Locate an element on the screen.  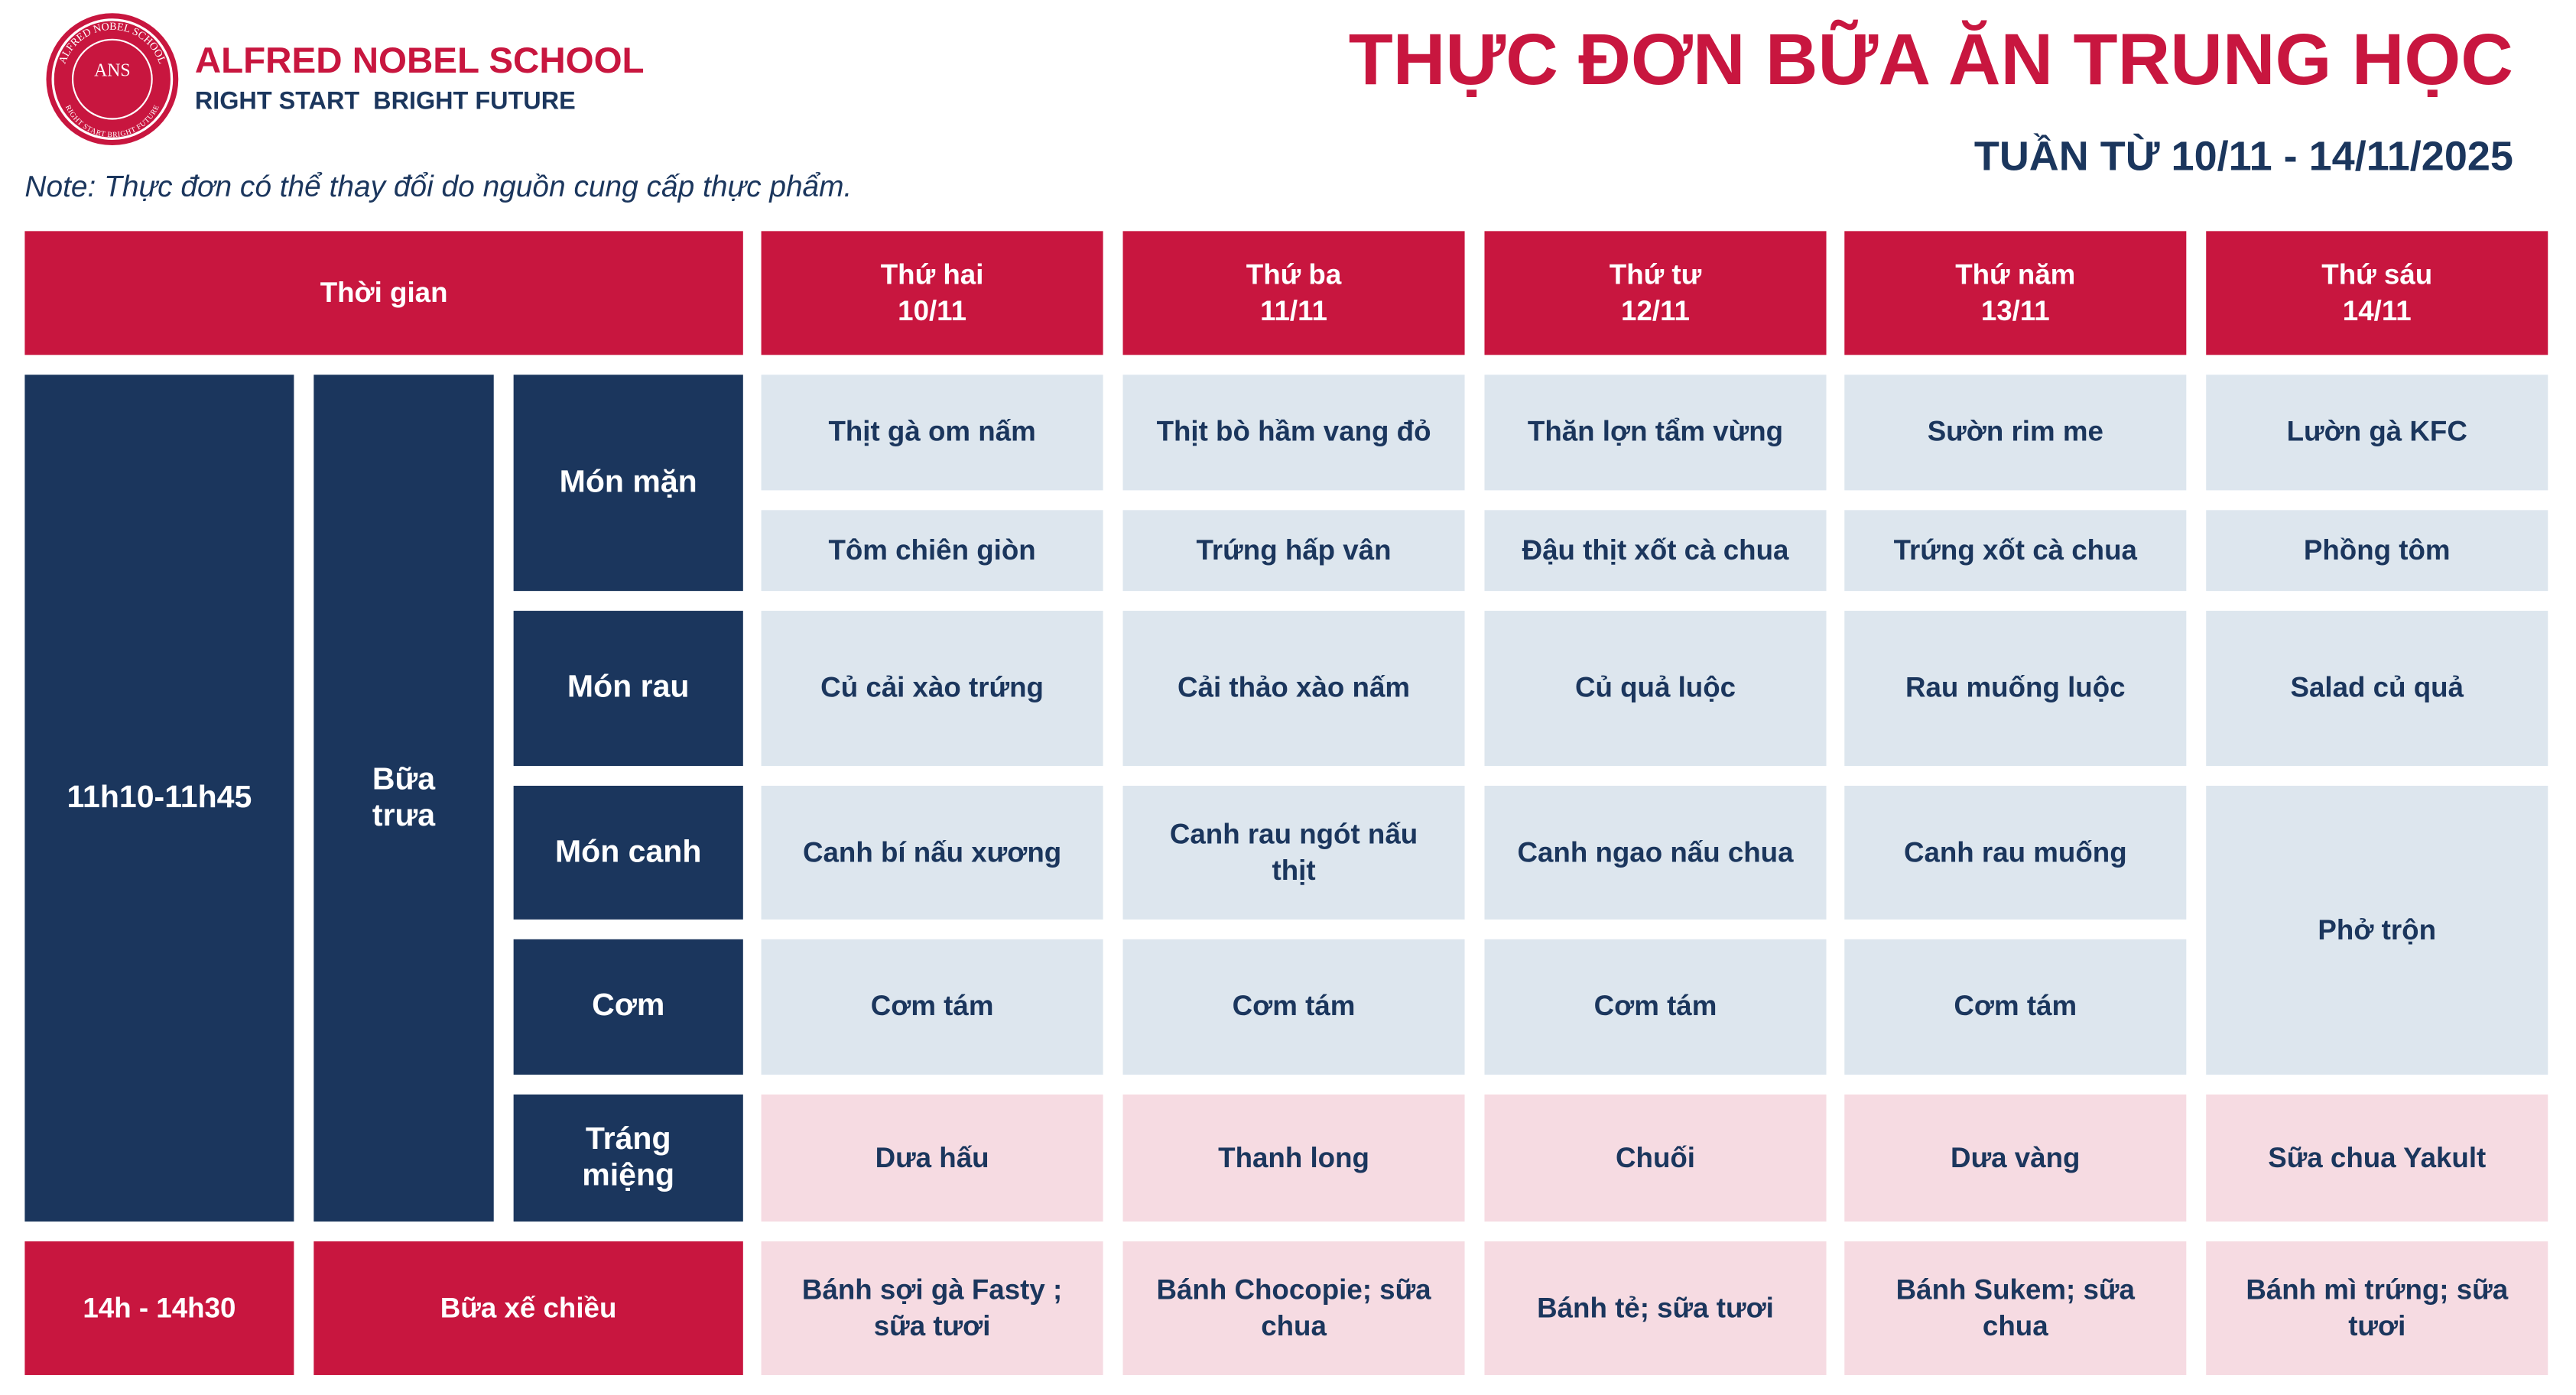
dish: Rau muống luộc is located at coordinates (2016, 689).